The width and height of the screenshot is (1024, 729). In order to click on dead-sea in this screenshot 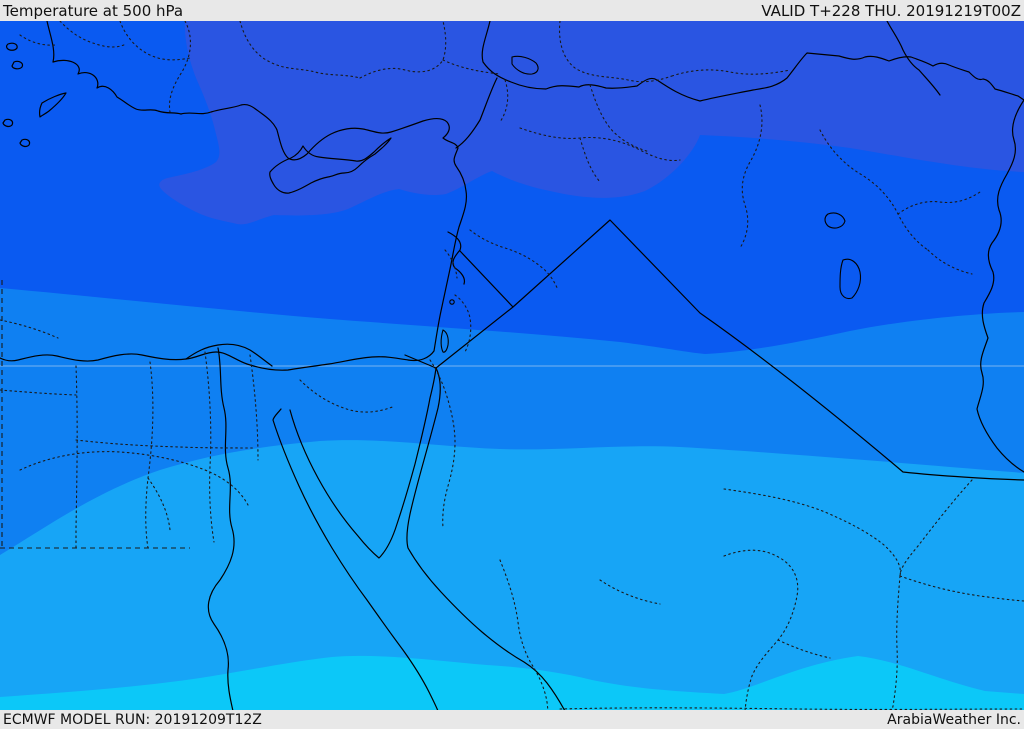, I will do `click(444, 341)`.